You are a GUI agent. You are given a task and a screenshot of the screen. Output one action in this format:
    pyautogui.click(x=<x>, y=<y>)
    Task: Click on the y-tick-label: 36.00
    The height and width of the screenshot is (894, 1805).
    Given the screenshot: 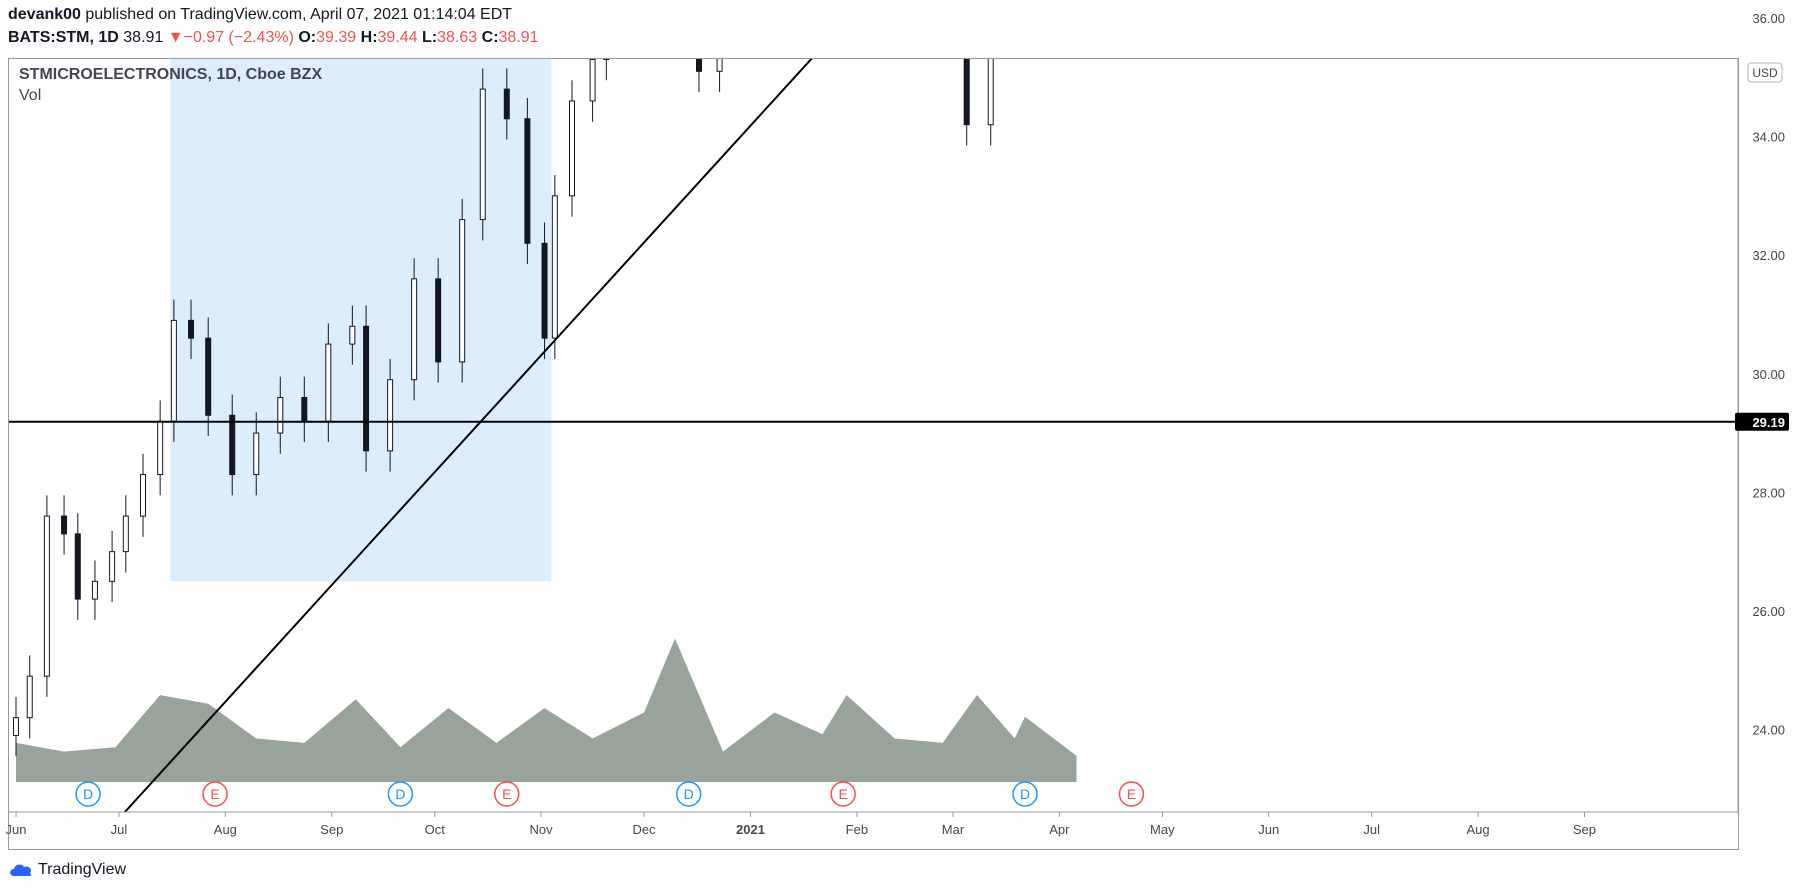 What is the action you would take?
    pyautogui.click(x=1768, y=18)
    